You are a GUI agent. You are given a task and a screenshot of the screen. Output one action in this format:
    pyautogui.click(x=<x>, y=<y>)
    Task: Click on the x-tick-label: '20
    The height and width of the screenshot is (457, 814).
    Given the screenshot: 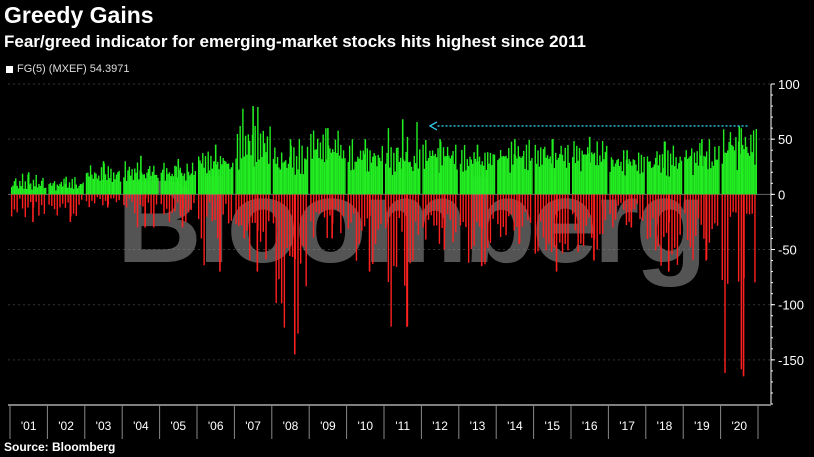 What is the action you would take?
    pyautogui.click(x=739, y=426)
    